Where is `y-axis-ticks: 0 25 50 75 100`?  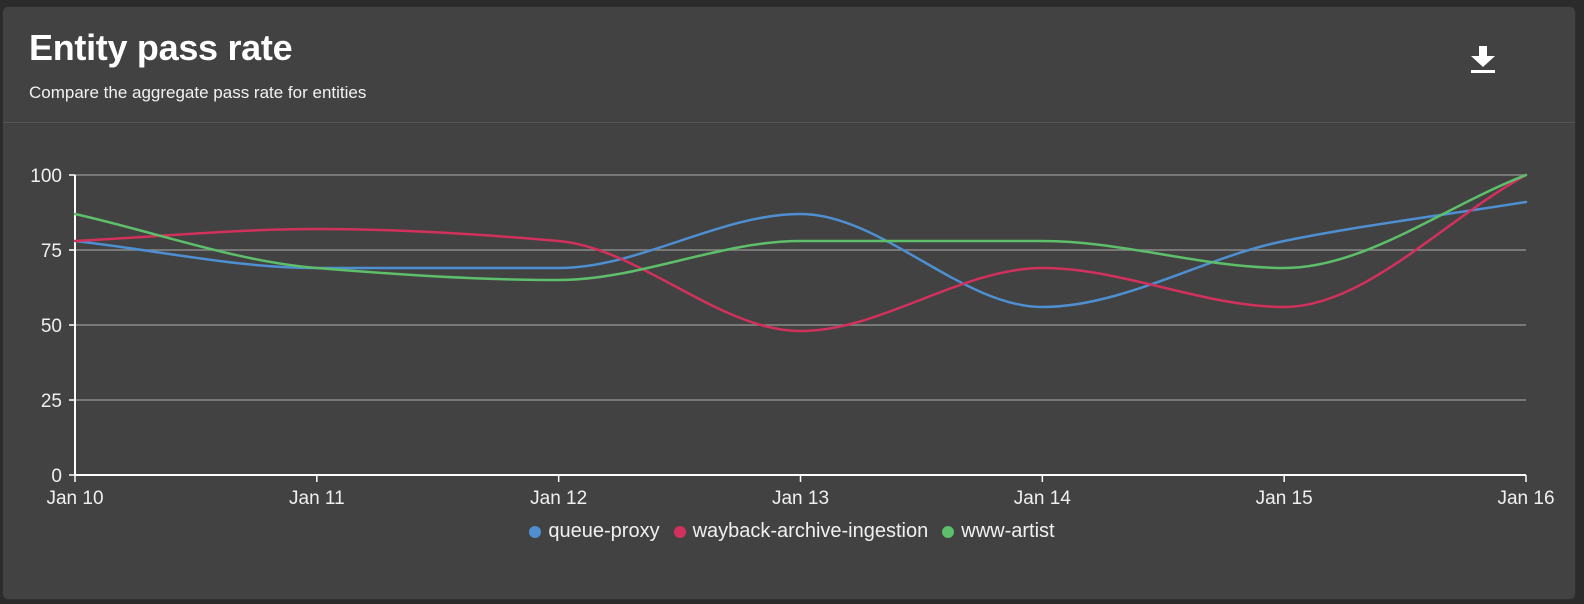 y-axis-ticks: 0 25 50 75 100 is located at coordinates (52, 326).